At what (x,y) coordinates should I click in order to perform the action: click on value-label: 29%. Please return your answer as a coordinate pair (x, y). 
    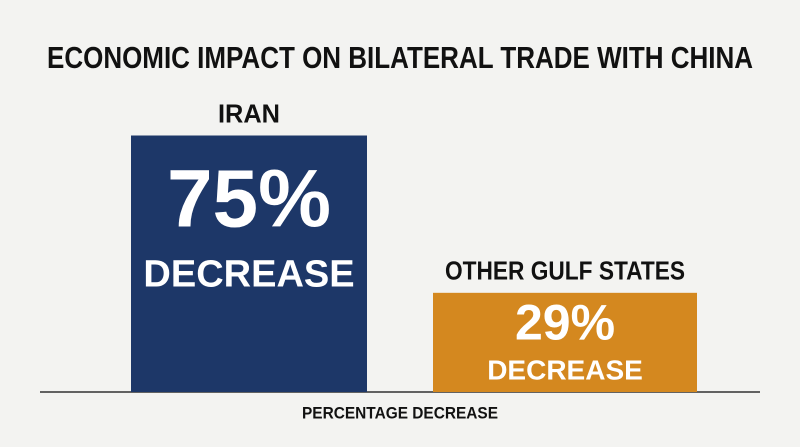
    Looking at the image, I should click on (565, 323).